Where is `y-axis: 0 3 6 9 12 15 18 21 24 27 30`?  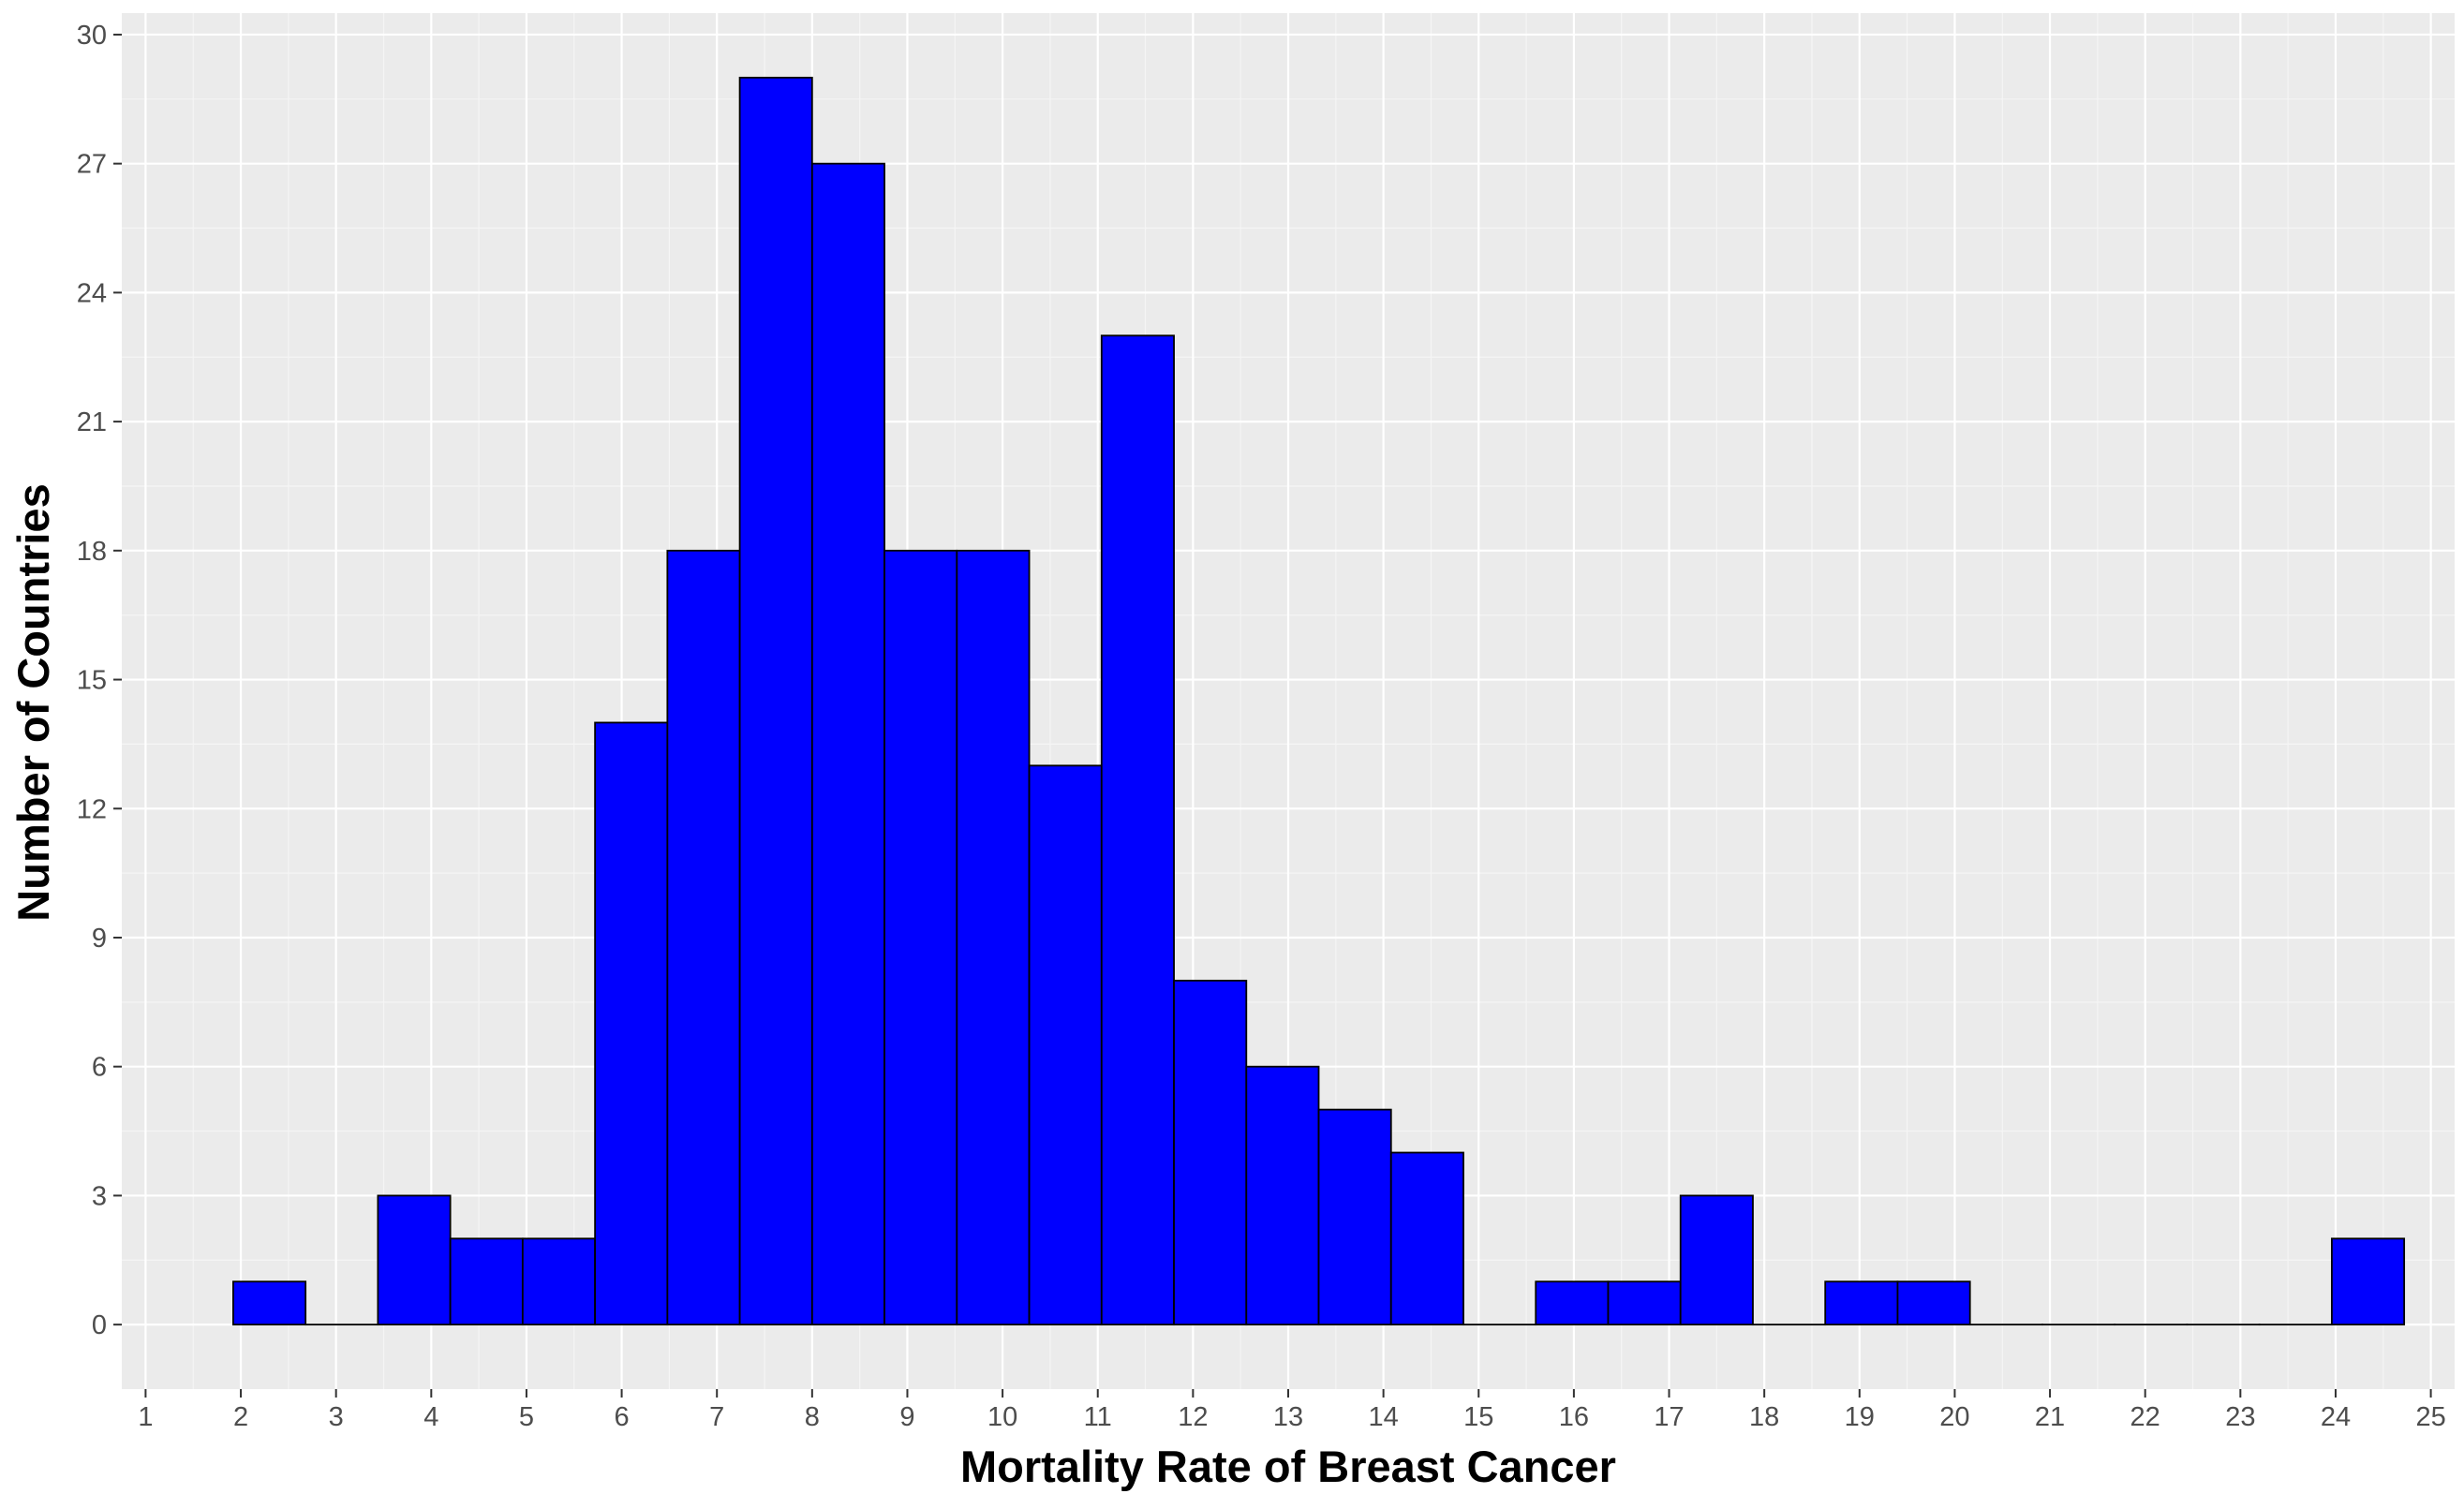 y-axis: 0 3 6 9 12 15 18 21 24 27 30 is located at coordinates (100, 680).